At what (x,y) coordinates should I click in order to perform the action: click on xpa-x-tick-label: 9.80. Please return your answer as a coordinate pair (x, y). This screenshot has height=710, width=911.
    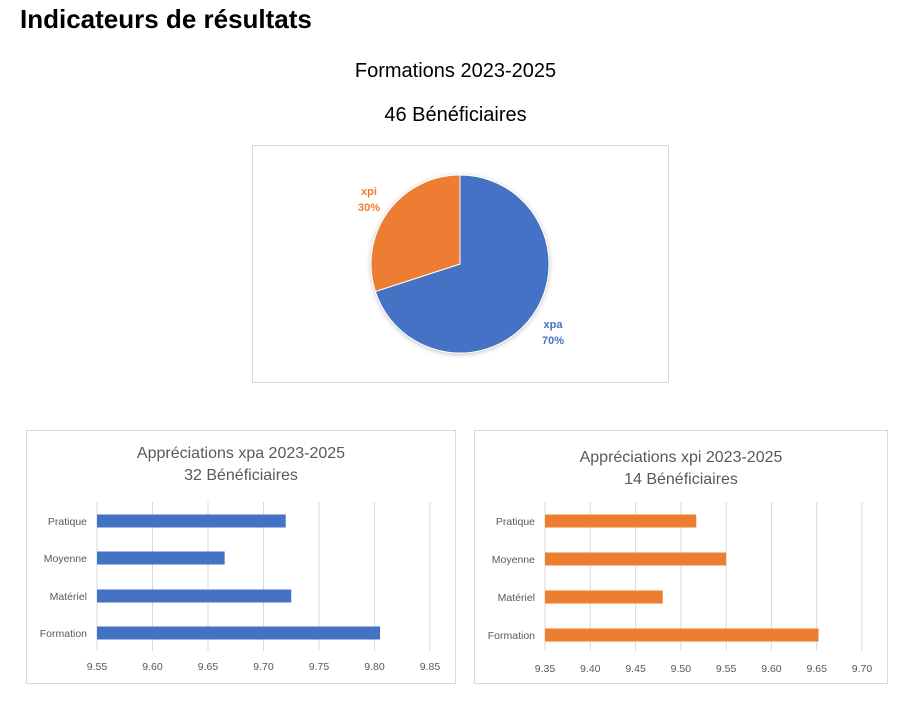
    Looking at the image, I should click on (374, 667).